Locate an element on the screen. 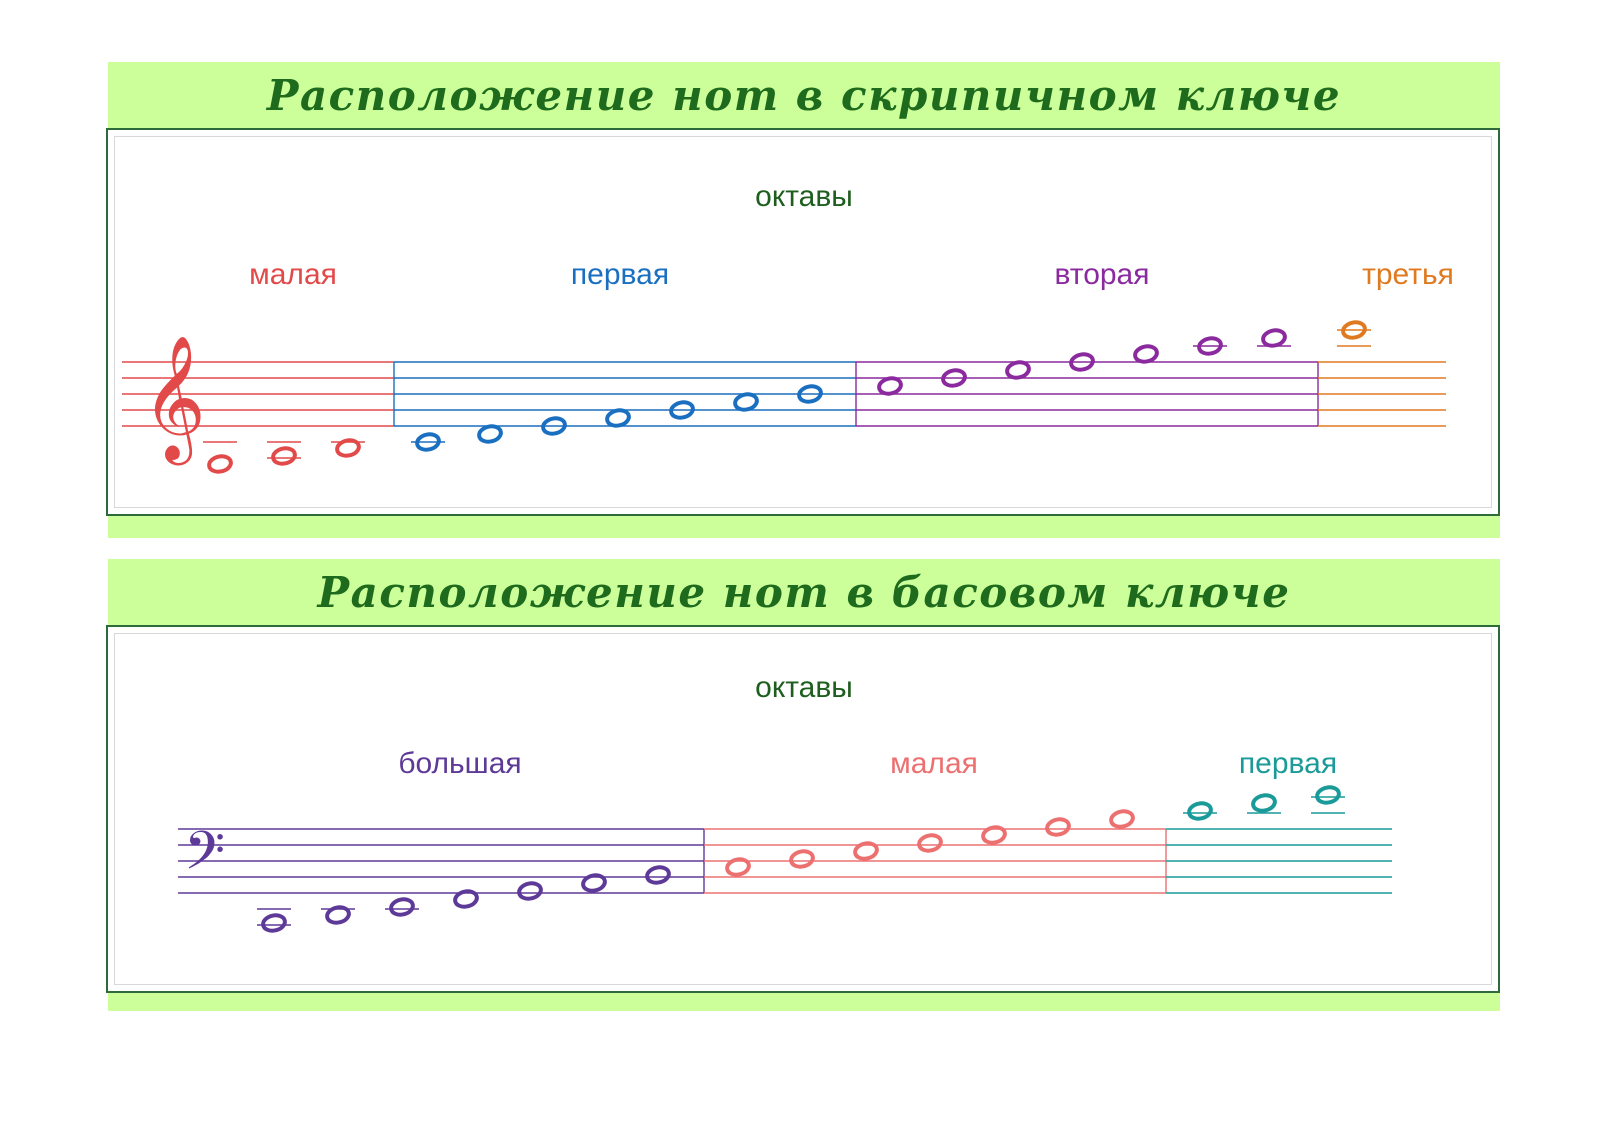  bass-clef-icon: 𝄢 is located at coordinates (204, 858).